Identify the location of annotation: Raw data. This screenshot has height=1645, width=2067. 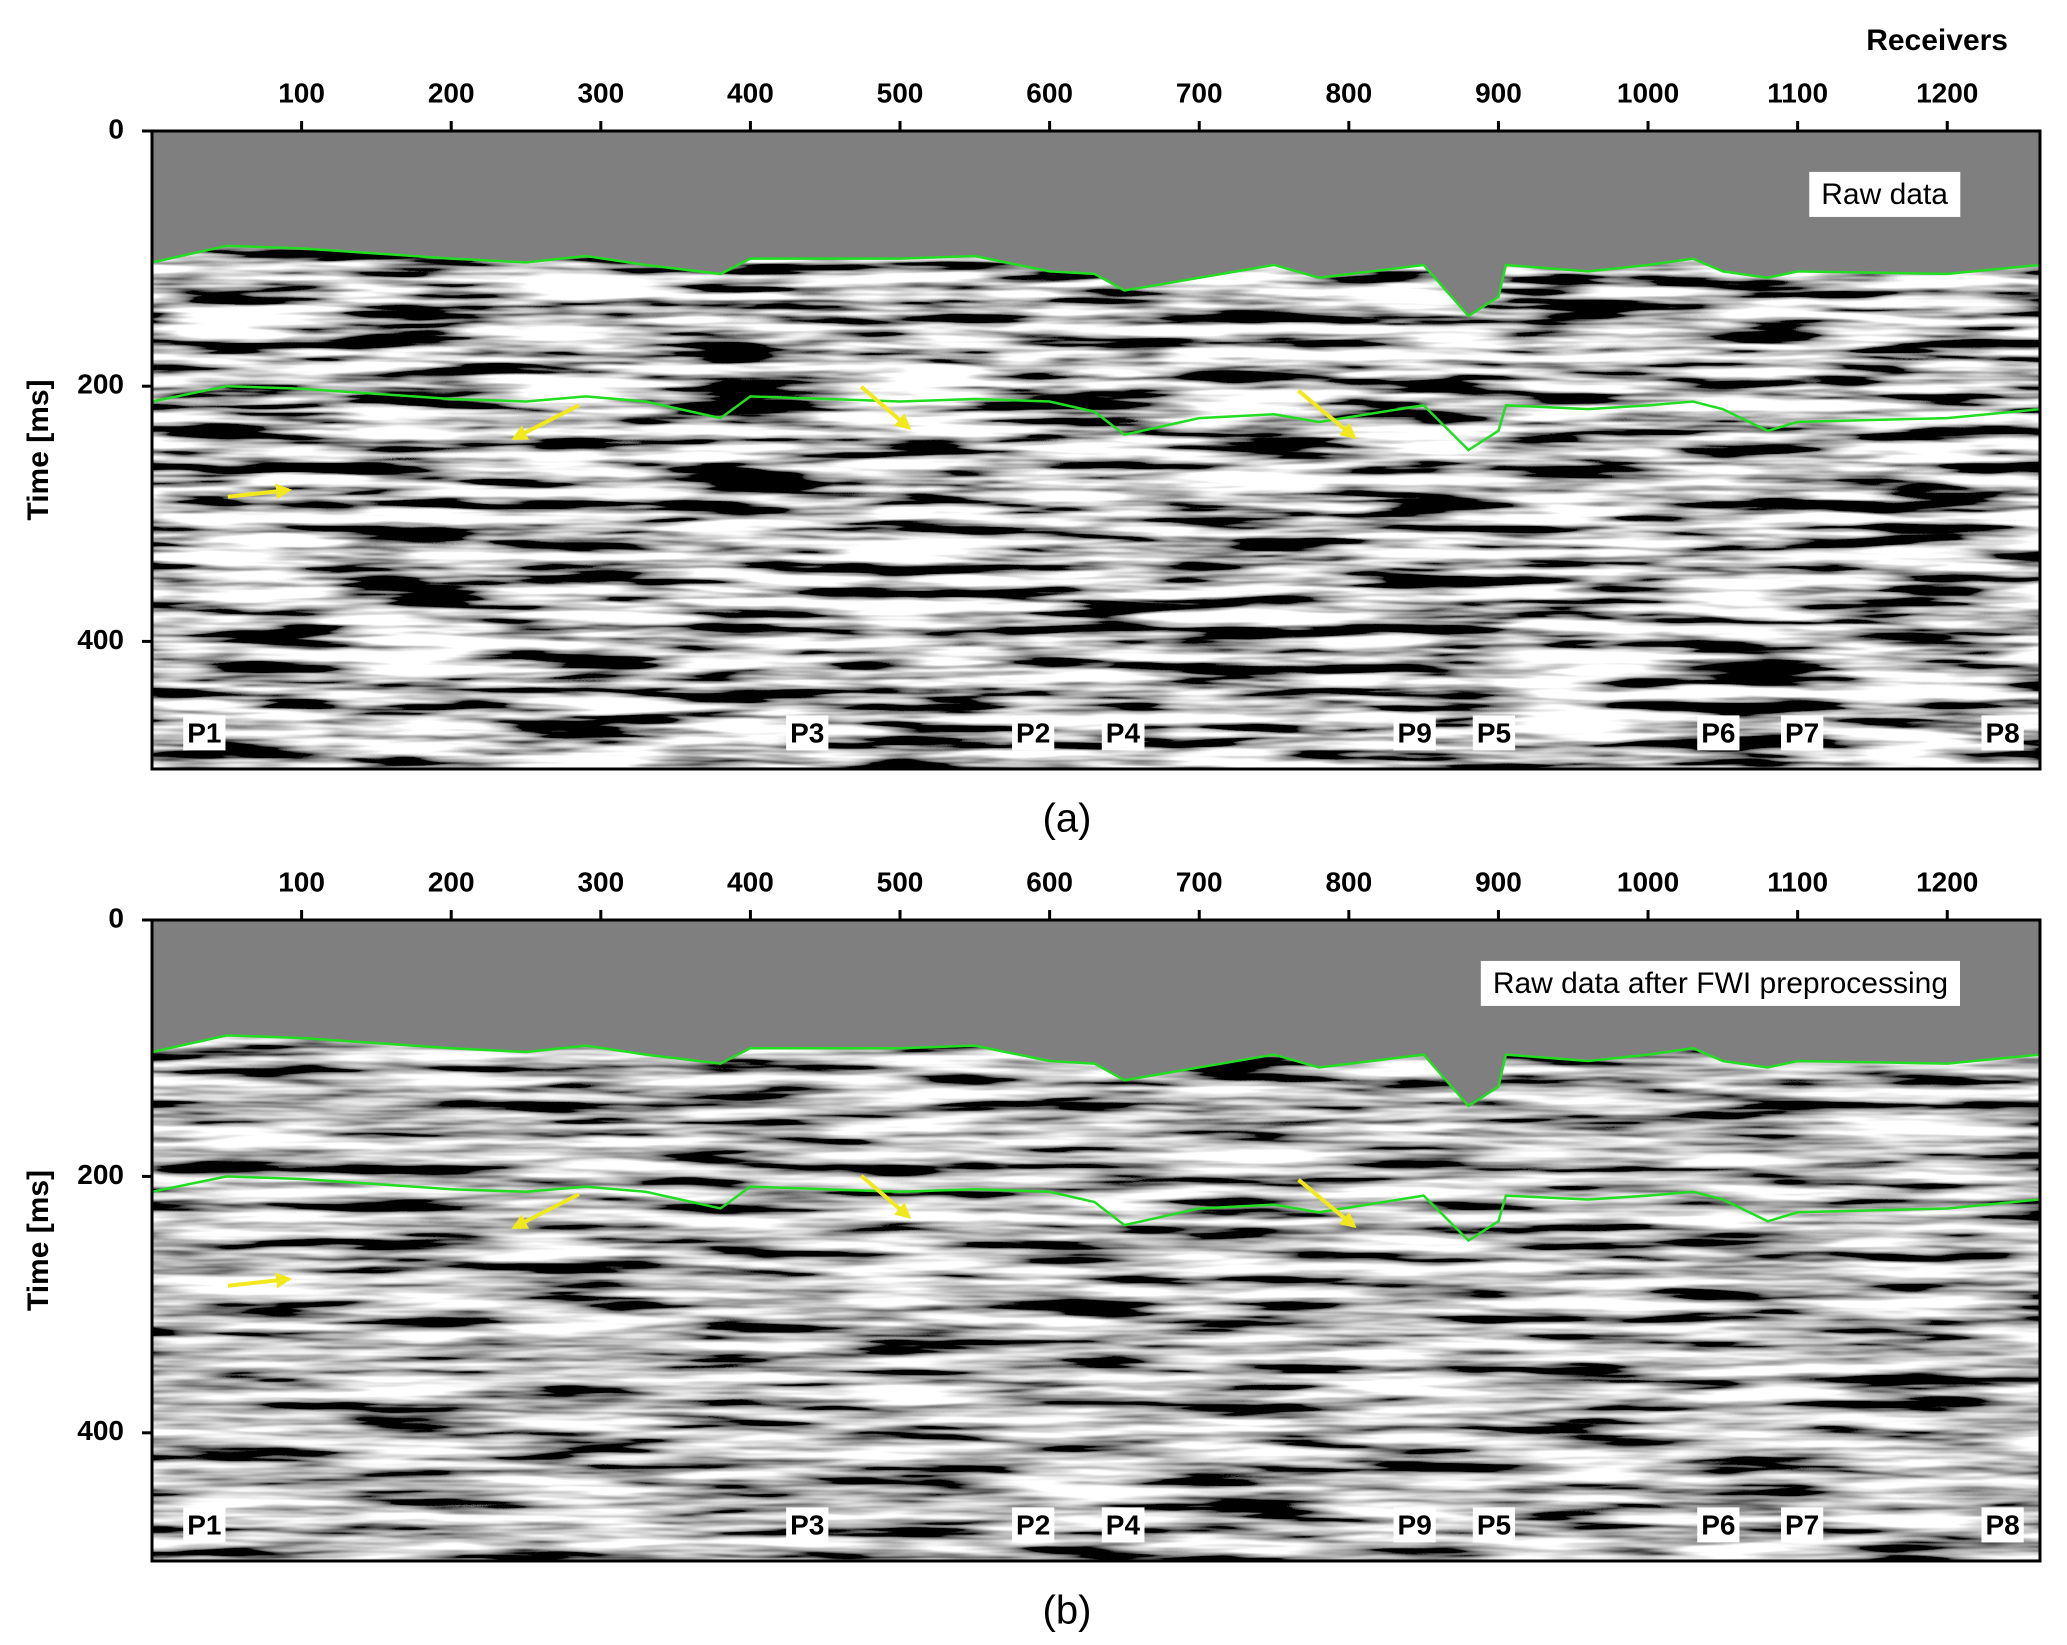
(1884, 194).